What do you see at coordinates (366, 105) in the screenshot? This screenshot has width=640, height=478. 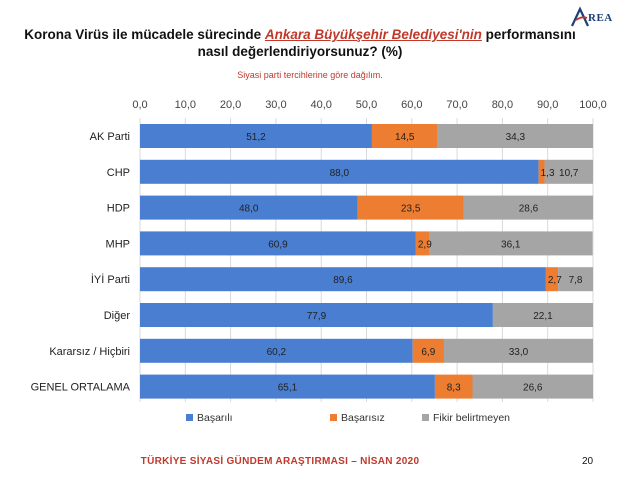 I see `x-tick-label: 50,0` at bounding box center [366, 105].